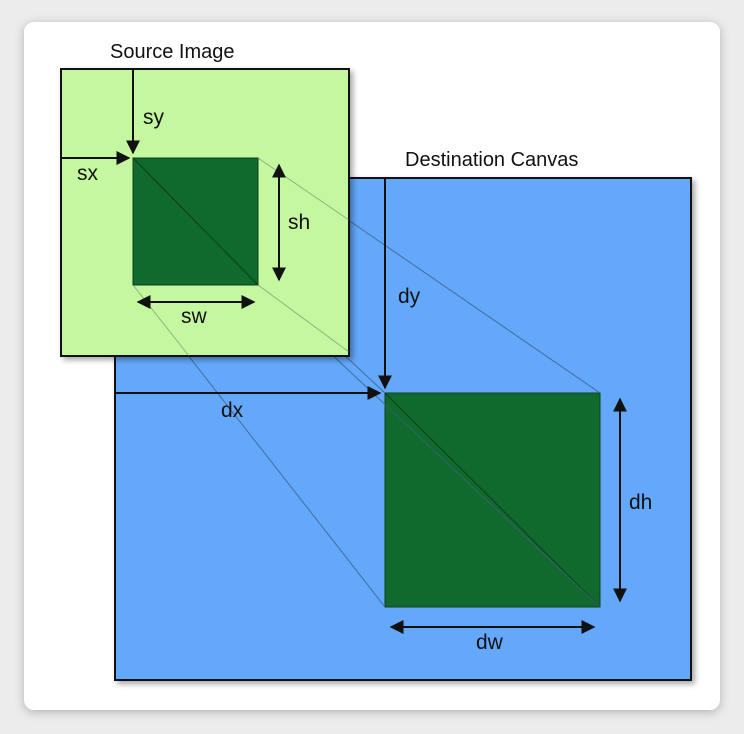 This screenshot has height=734, width=744. I want to click on sh-label: sh, so click(299, 222).